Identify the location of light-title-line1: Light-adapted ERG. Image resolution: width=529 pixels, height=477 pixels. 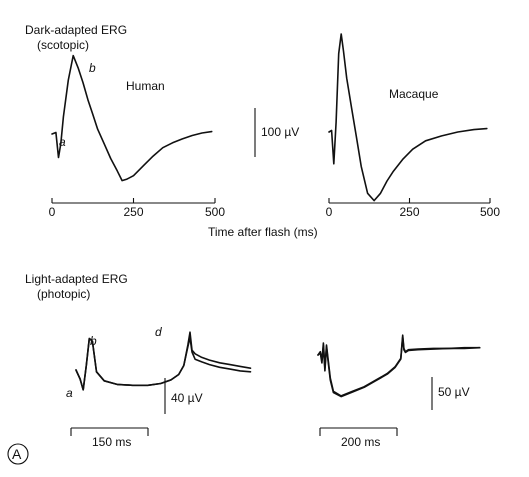
(76, 279).